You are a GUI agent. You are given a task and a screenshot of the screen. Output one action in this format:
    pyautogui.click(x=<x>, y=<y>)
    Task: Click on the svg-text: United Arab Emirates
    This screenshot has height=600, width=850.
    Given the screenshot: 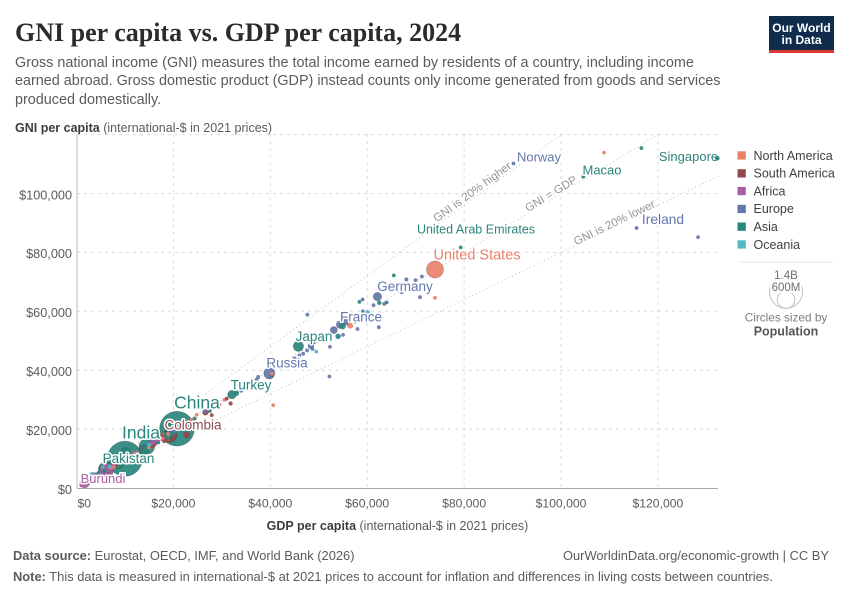 What is the action you would take?
    pyautogui.click(x=476, y=230)
    